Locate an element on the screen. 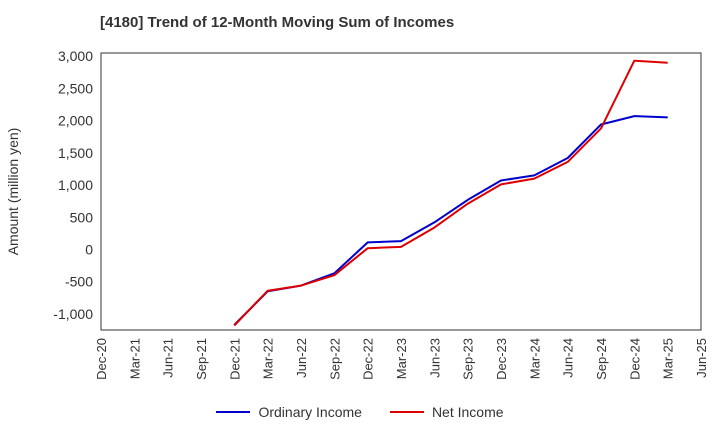  x-tick-label: Mar-22 is located at coordinates (268, 358).